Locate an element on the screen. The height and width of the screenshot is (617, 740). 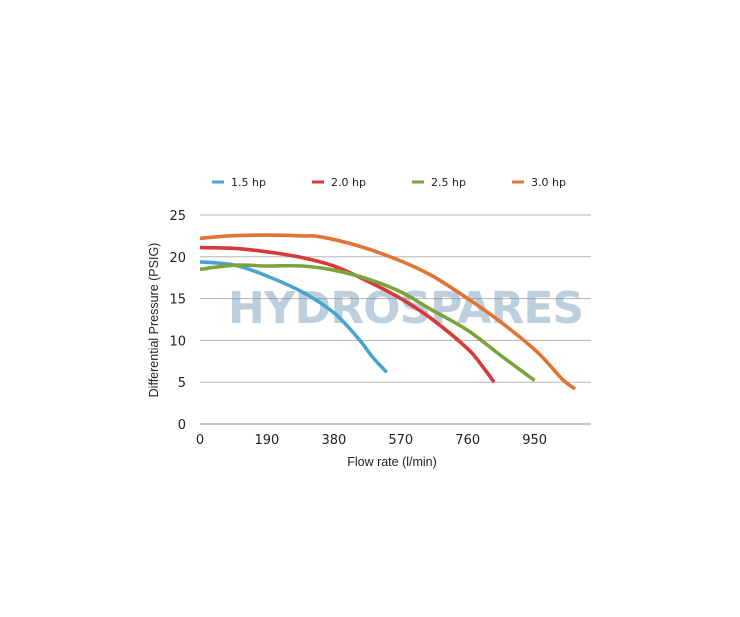
series-line-2-5-hp is located at coordinates (367, 322).